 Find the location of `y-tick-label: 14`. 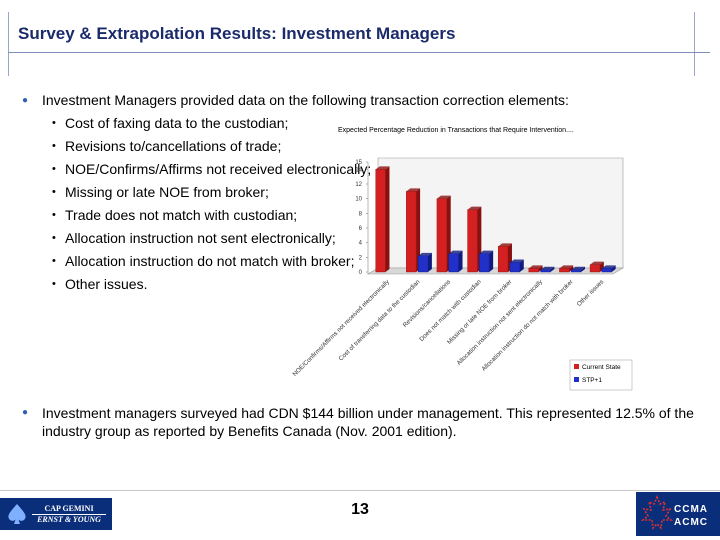

y-tick-label: 14 is located at coordinates (358, 170).